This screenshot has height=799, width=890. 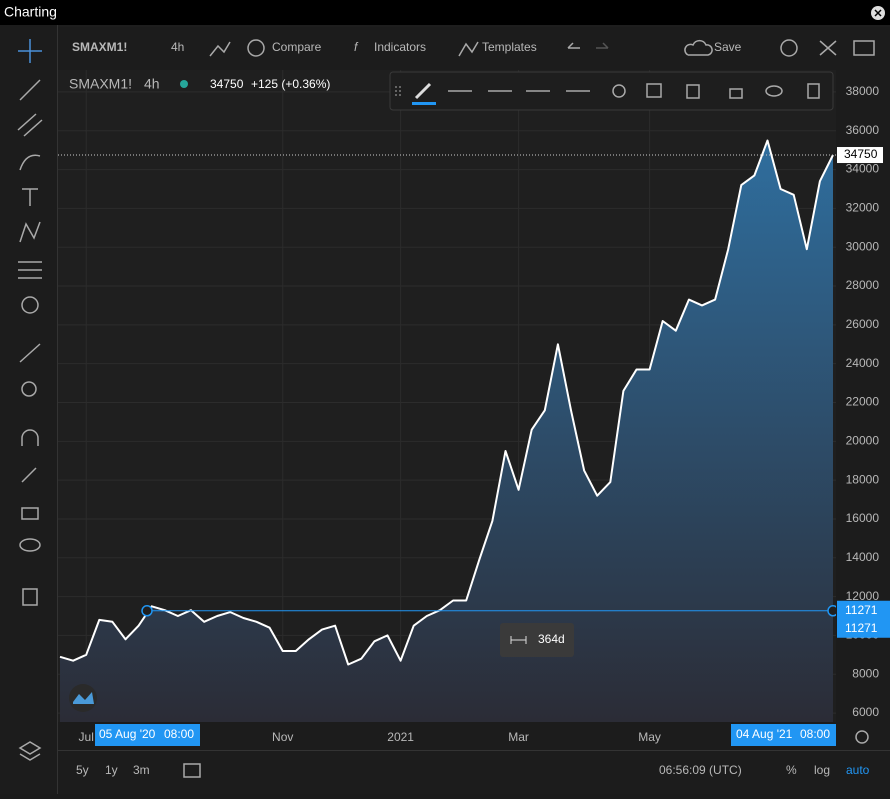 I want to click on delete-tool, so click(x=30, y=597).